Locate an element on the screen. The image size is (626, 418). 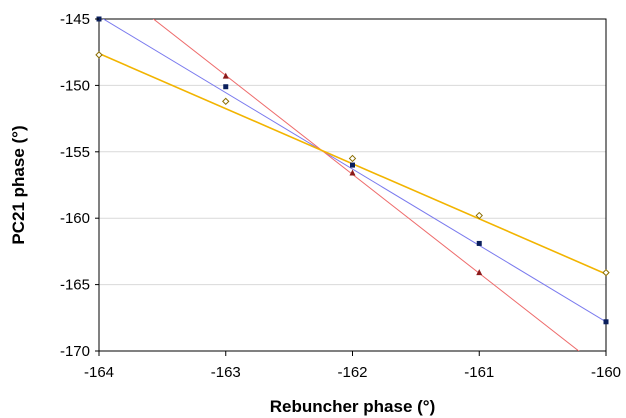
y-tick-label: -165 is located at coordinates (75, 285).